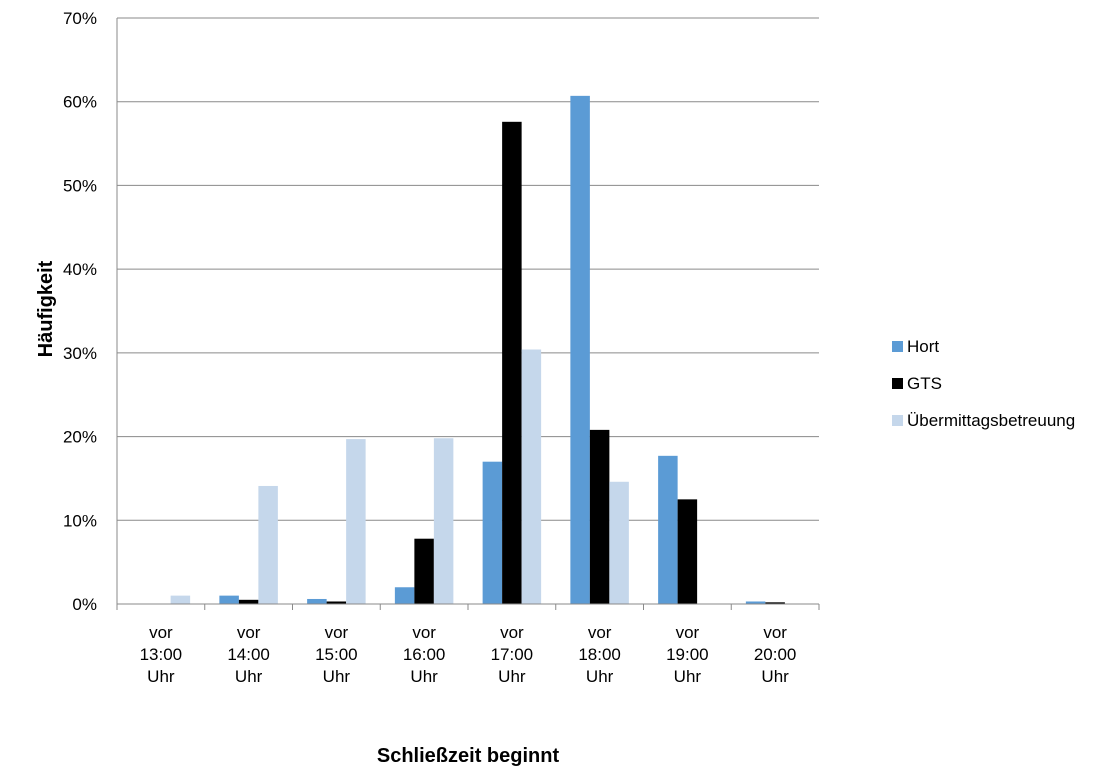 This screenshot has width=1120, height=769. What do you see at coordinates (84, 604) in the screenshot?
I see `y-tick-label: 0%` at bounding box center [84, 604].